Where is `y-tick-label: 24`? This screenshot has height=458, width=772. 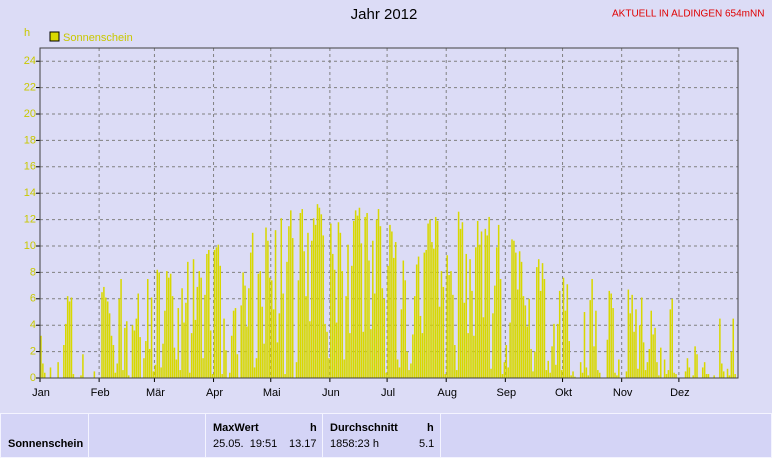
y-tick-label: 24 is located at coordinates (30, 61).